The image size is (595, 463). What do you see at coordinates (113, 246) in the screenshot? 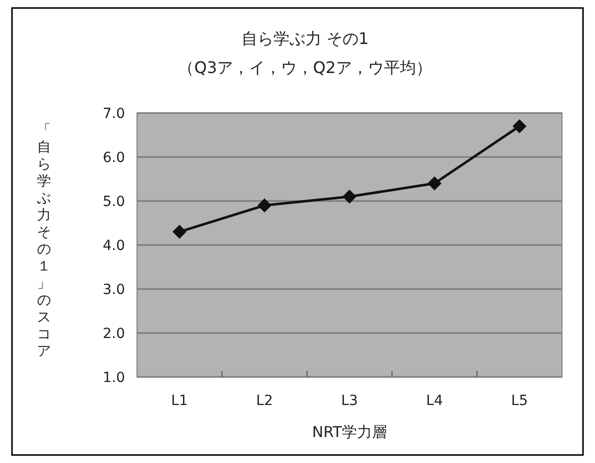
I see `y-tick-label: 4.0` at bounding box center [113, 246].